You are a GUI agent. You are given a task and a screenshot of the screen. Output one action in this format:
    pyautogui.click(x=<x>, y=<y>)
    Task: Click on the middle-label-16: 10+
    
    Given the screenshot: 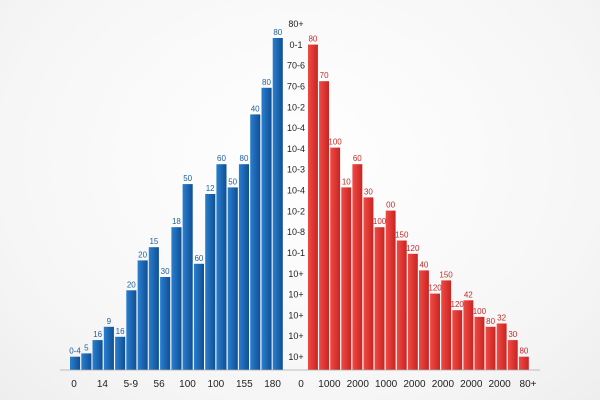 What is the action you would take?
    pyautogui.click(x=295, y=357)
    